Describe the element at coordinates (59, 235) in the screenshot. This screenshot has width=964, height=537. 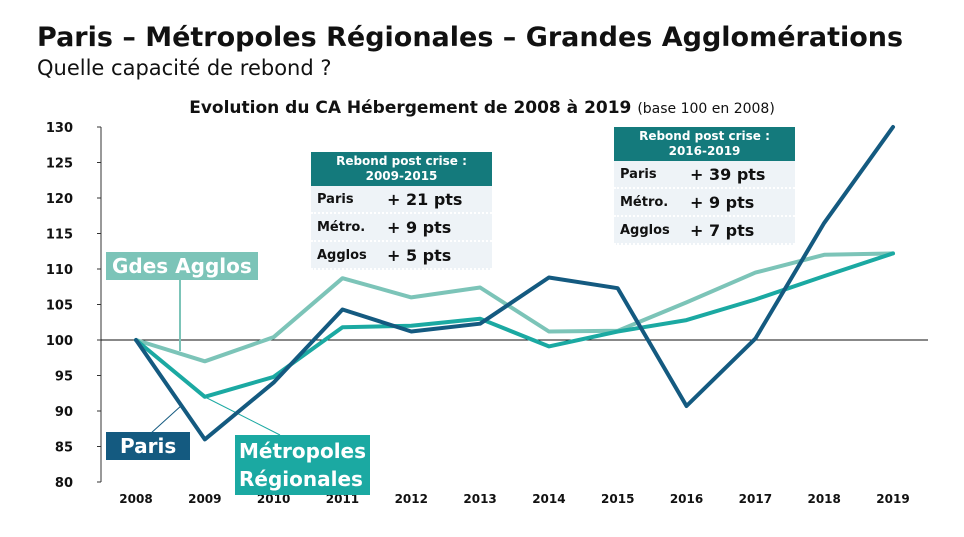
I see `y-tick-label: 115` at that location.